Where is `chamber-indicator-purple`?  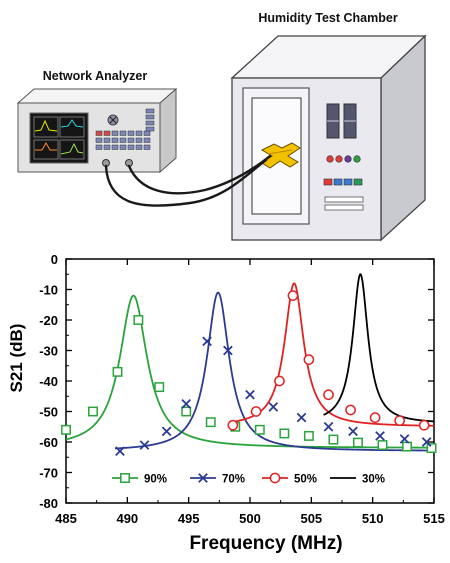
chamber-indicator-purple is located at coordinates (348, 159).